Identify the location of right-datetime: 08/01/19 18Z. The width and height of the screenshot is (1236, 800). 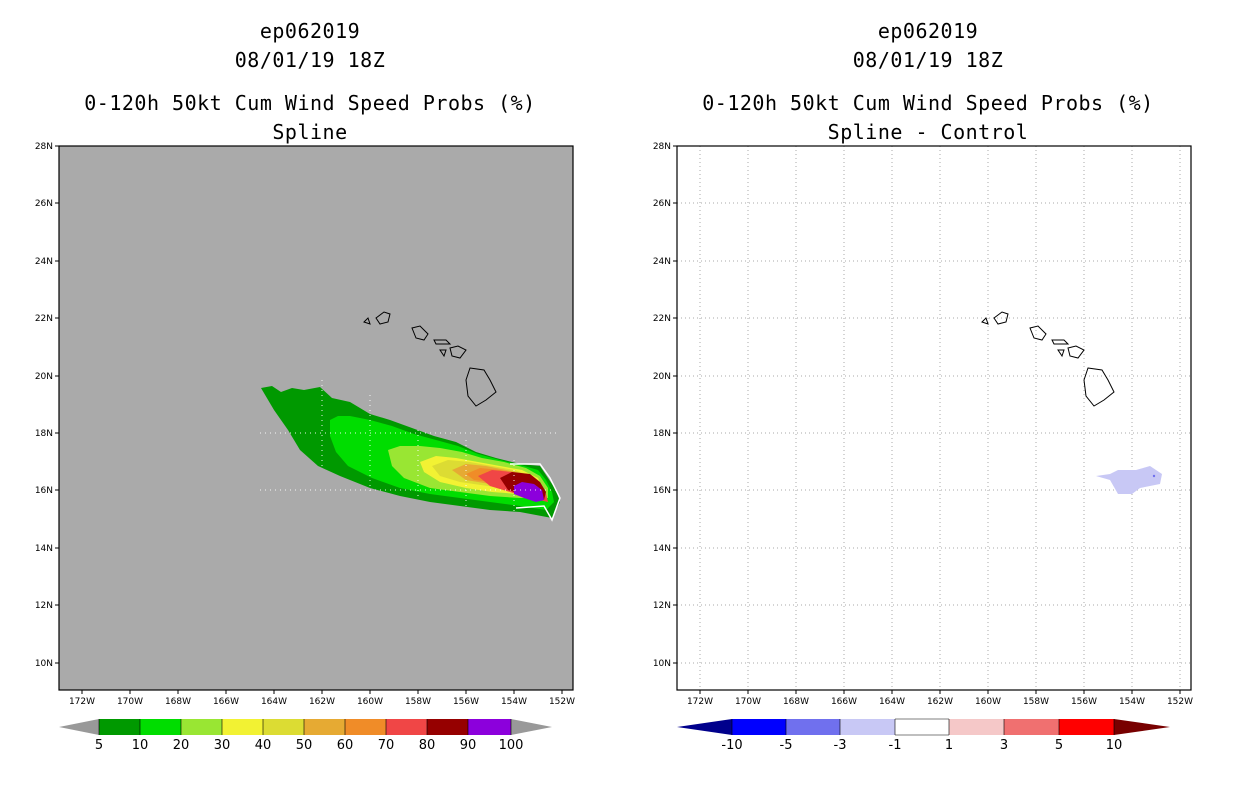
(928, 60).